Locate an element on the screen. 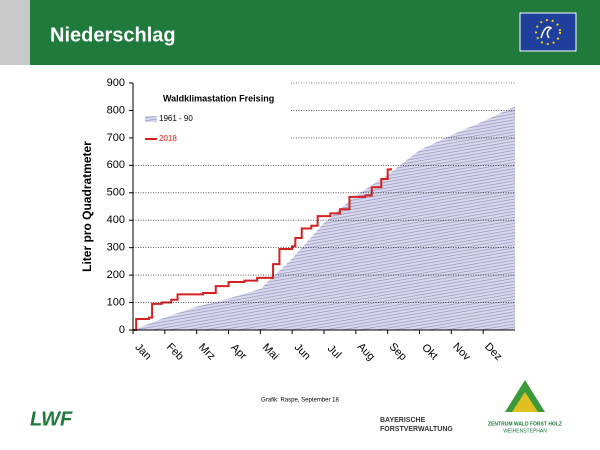 The height and width of the screenshot is (450, 600). x-tick-label: Apr is located at coordinates (238, 352).